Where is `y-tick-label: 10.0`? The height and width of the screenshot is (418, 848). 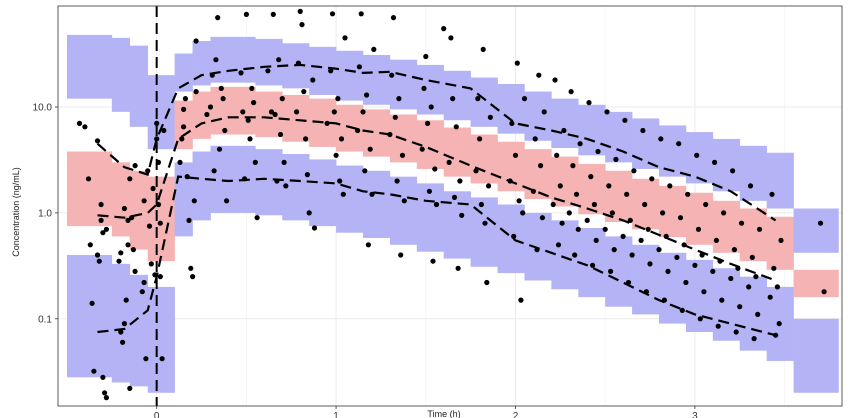
y-tick-label: 10.0 is located at coordinates (43, 108).